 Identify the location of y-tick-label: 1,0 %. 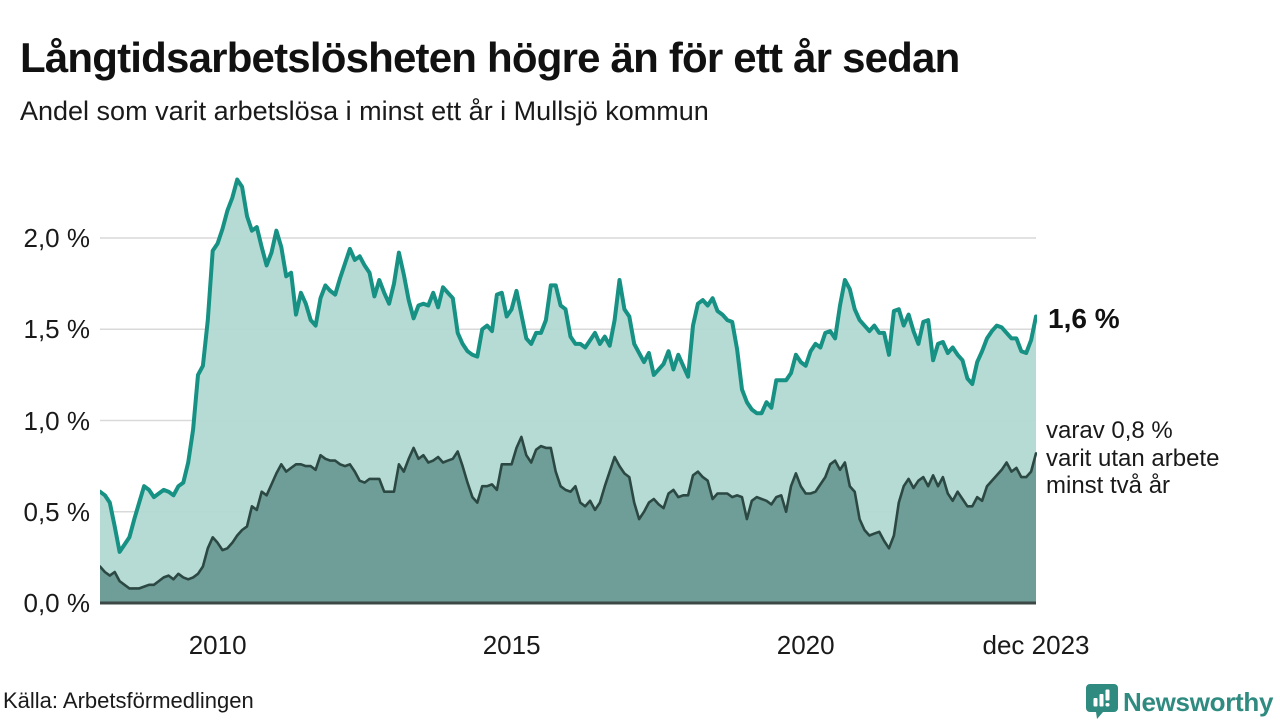
(57, 420).